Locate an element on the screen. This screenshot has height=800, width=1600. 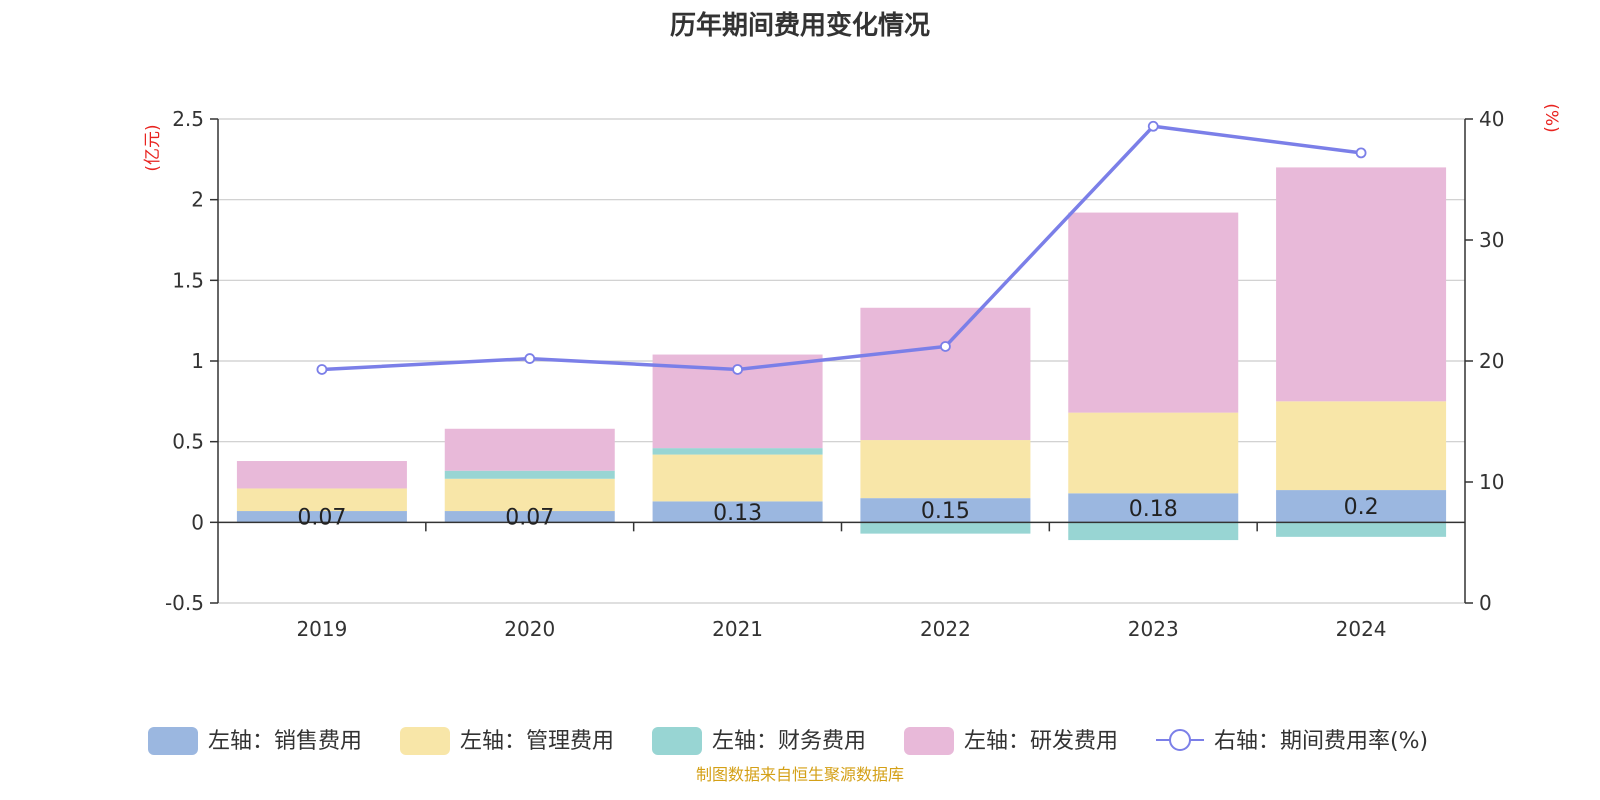
right-tick-label: 20 is located at coordinates (1491, 361).